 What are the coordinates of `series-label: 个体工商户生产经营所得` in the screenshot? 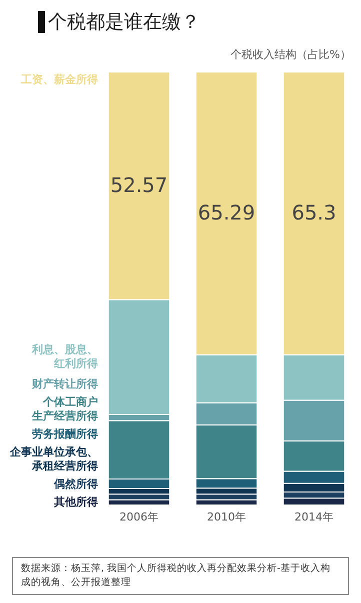 It's located at (64, 408).